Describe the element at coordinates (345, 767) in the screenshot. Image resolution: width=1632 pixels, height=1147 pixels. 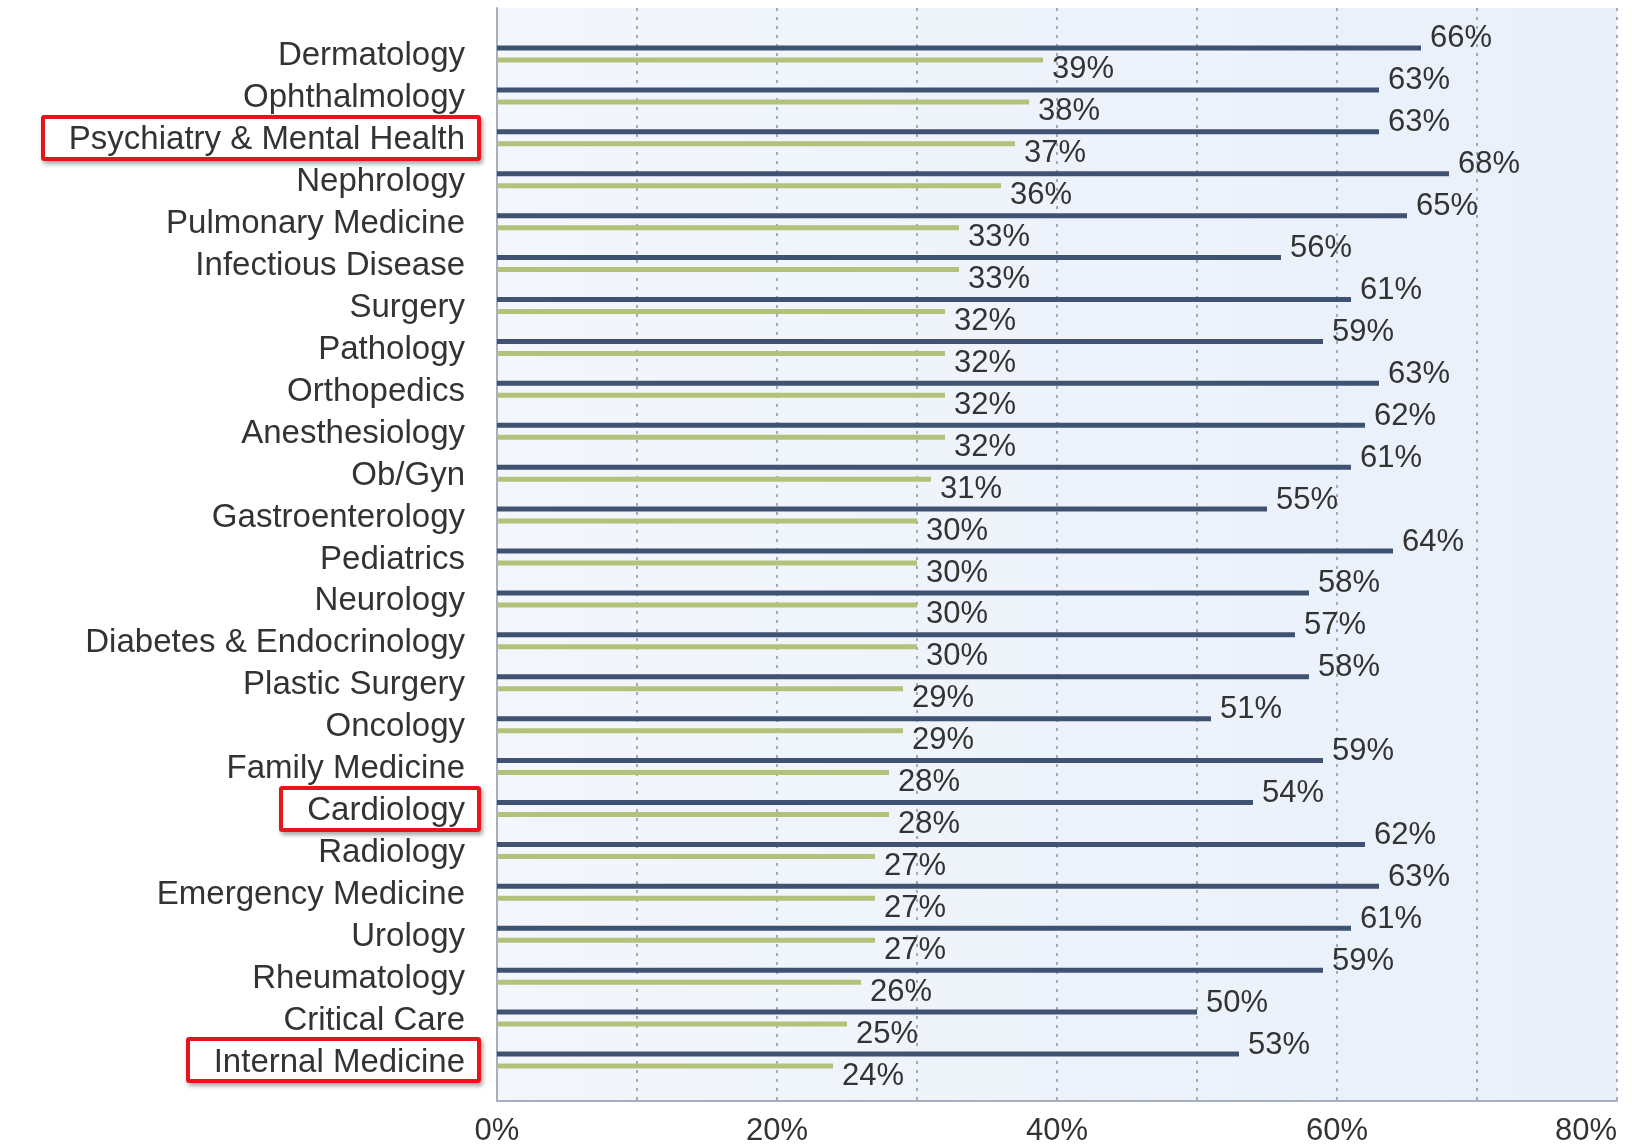
I see `y-tick-label: Family Medicine` at that location.